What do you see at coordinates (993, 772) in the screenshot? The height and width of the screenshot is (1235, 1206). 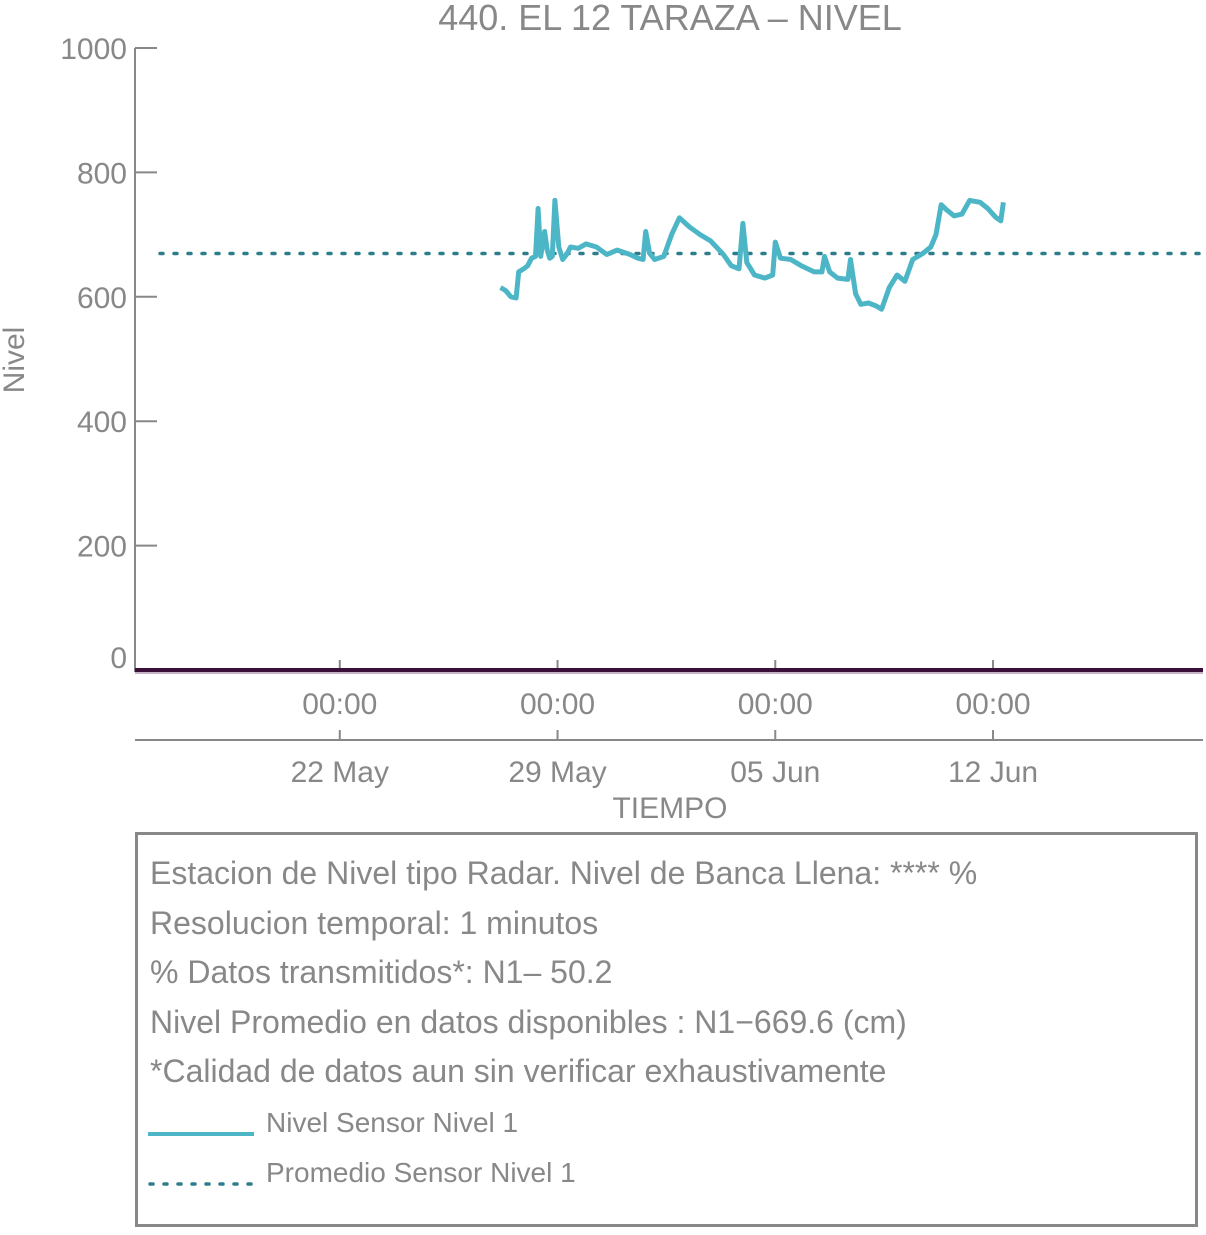 I see `x-tick-date-label: 12 Jun` at bounding box center [993, 772].